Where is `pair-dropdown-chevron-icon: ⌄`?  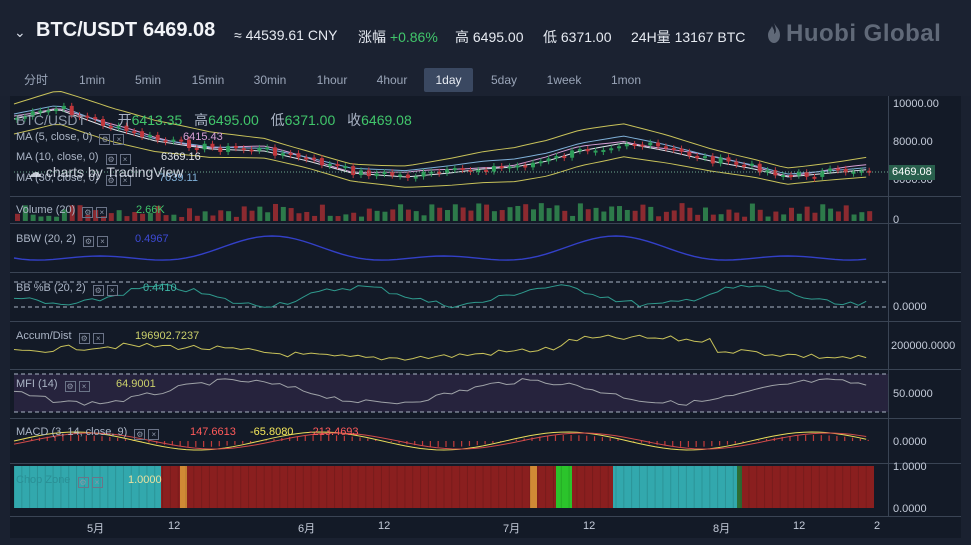
pair-dropdown-chevron-icon: ⌄ is located at coordinates (20, 32).